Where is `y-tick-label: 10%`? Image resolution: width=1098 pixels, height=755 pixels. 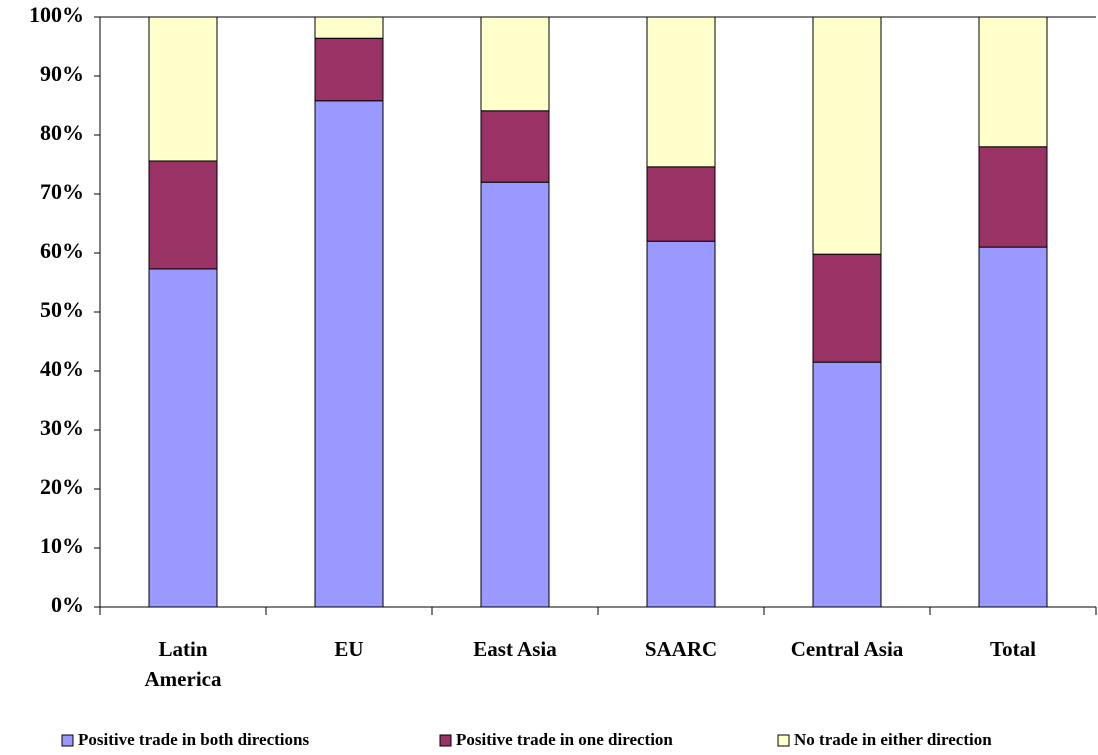
y-tick-label: 10% is located at coordinates (62, 545).